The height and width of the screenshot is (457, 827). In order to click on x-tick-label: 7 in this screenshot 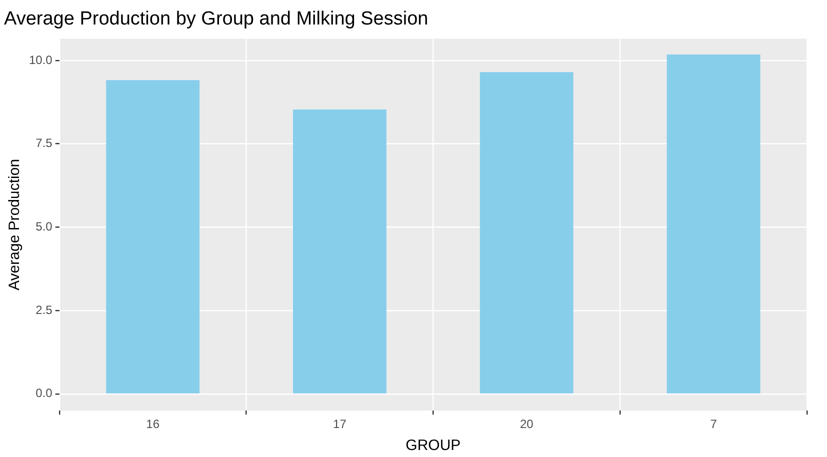, I will do `click(714, 424)`.